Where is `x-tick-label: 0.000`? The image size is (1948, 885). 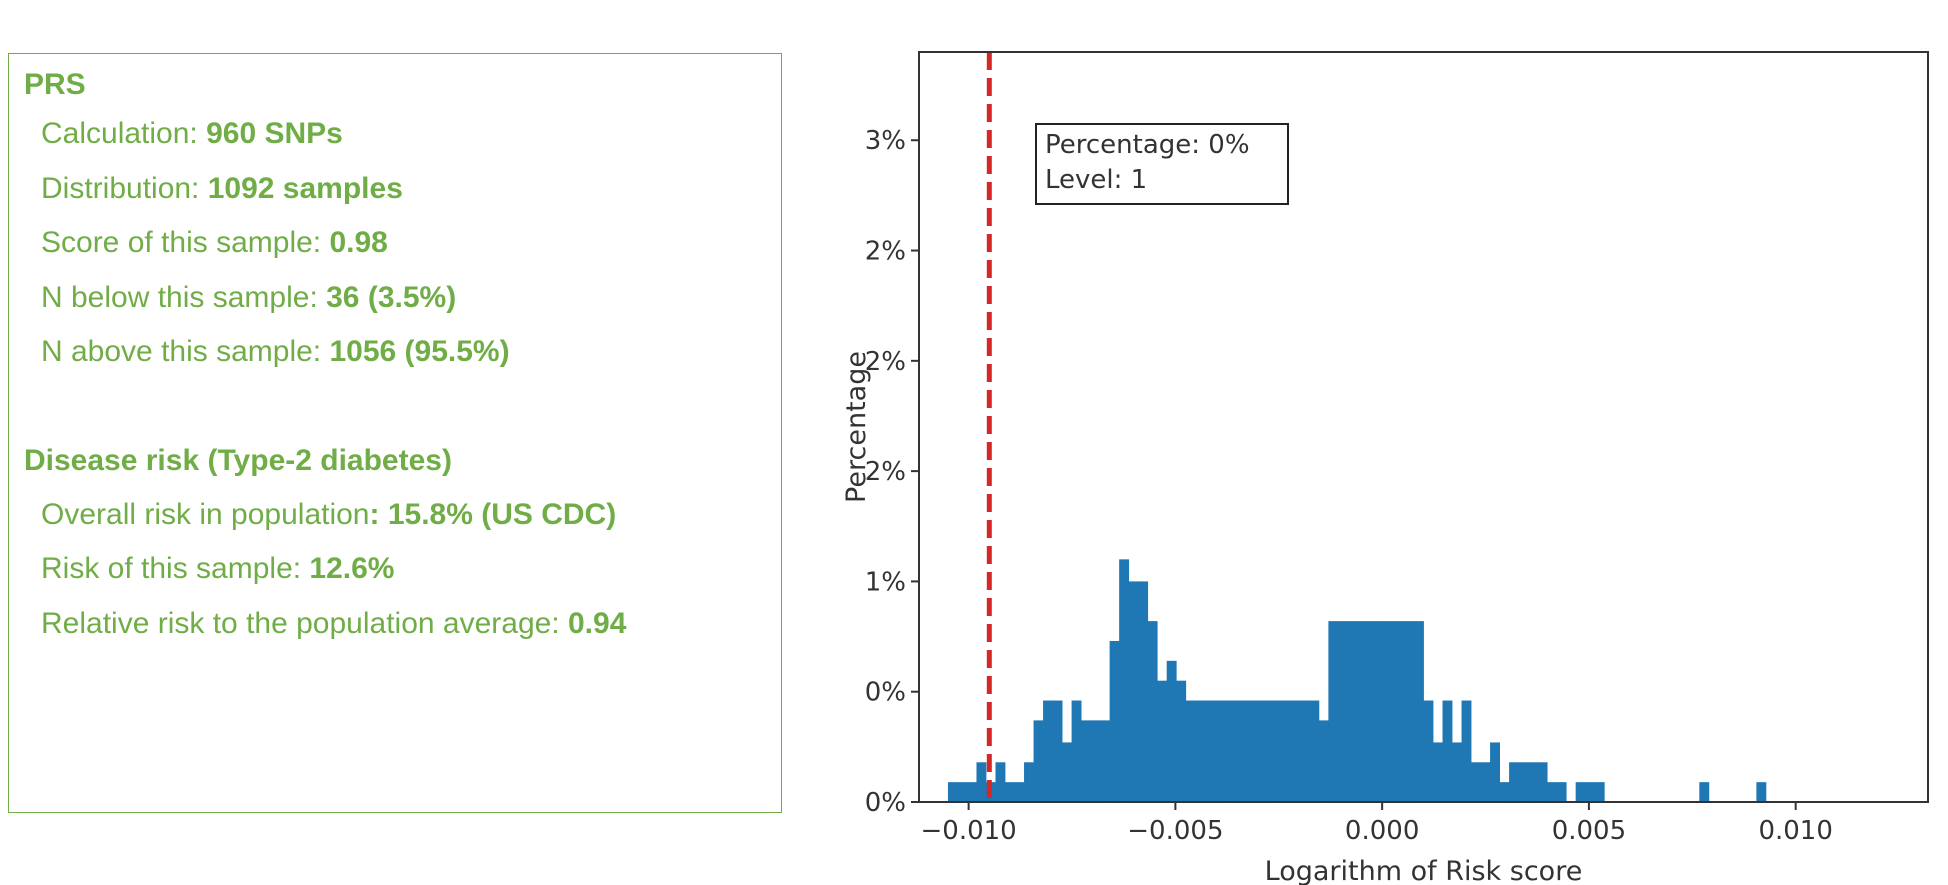
x-tick-label: 0.000 is located at coordinates (1382, 831).